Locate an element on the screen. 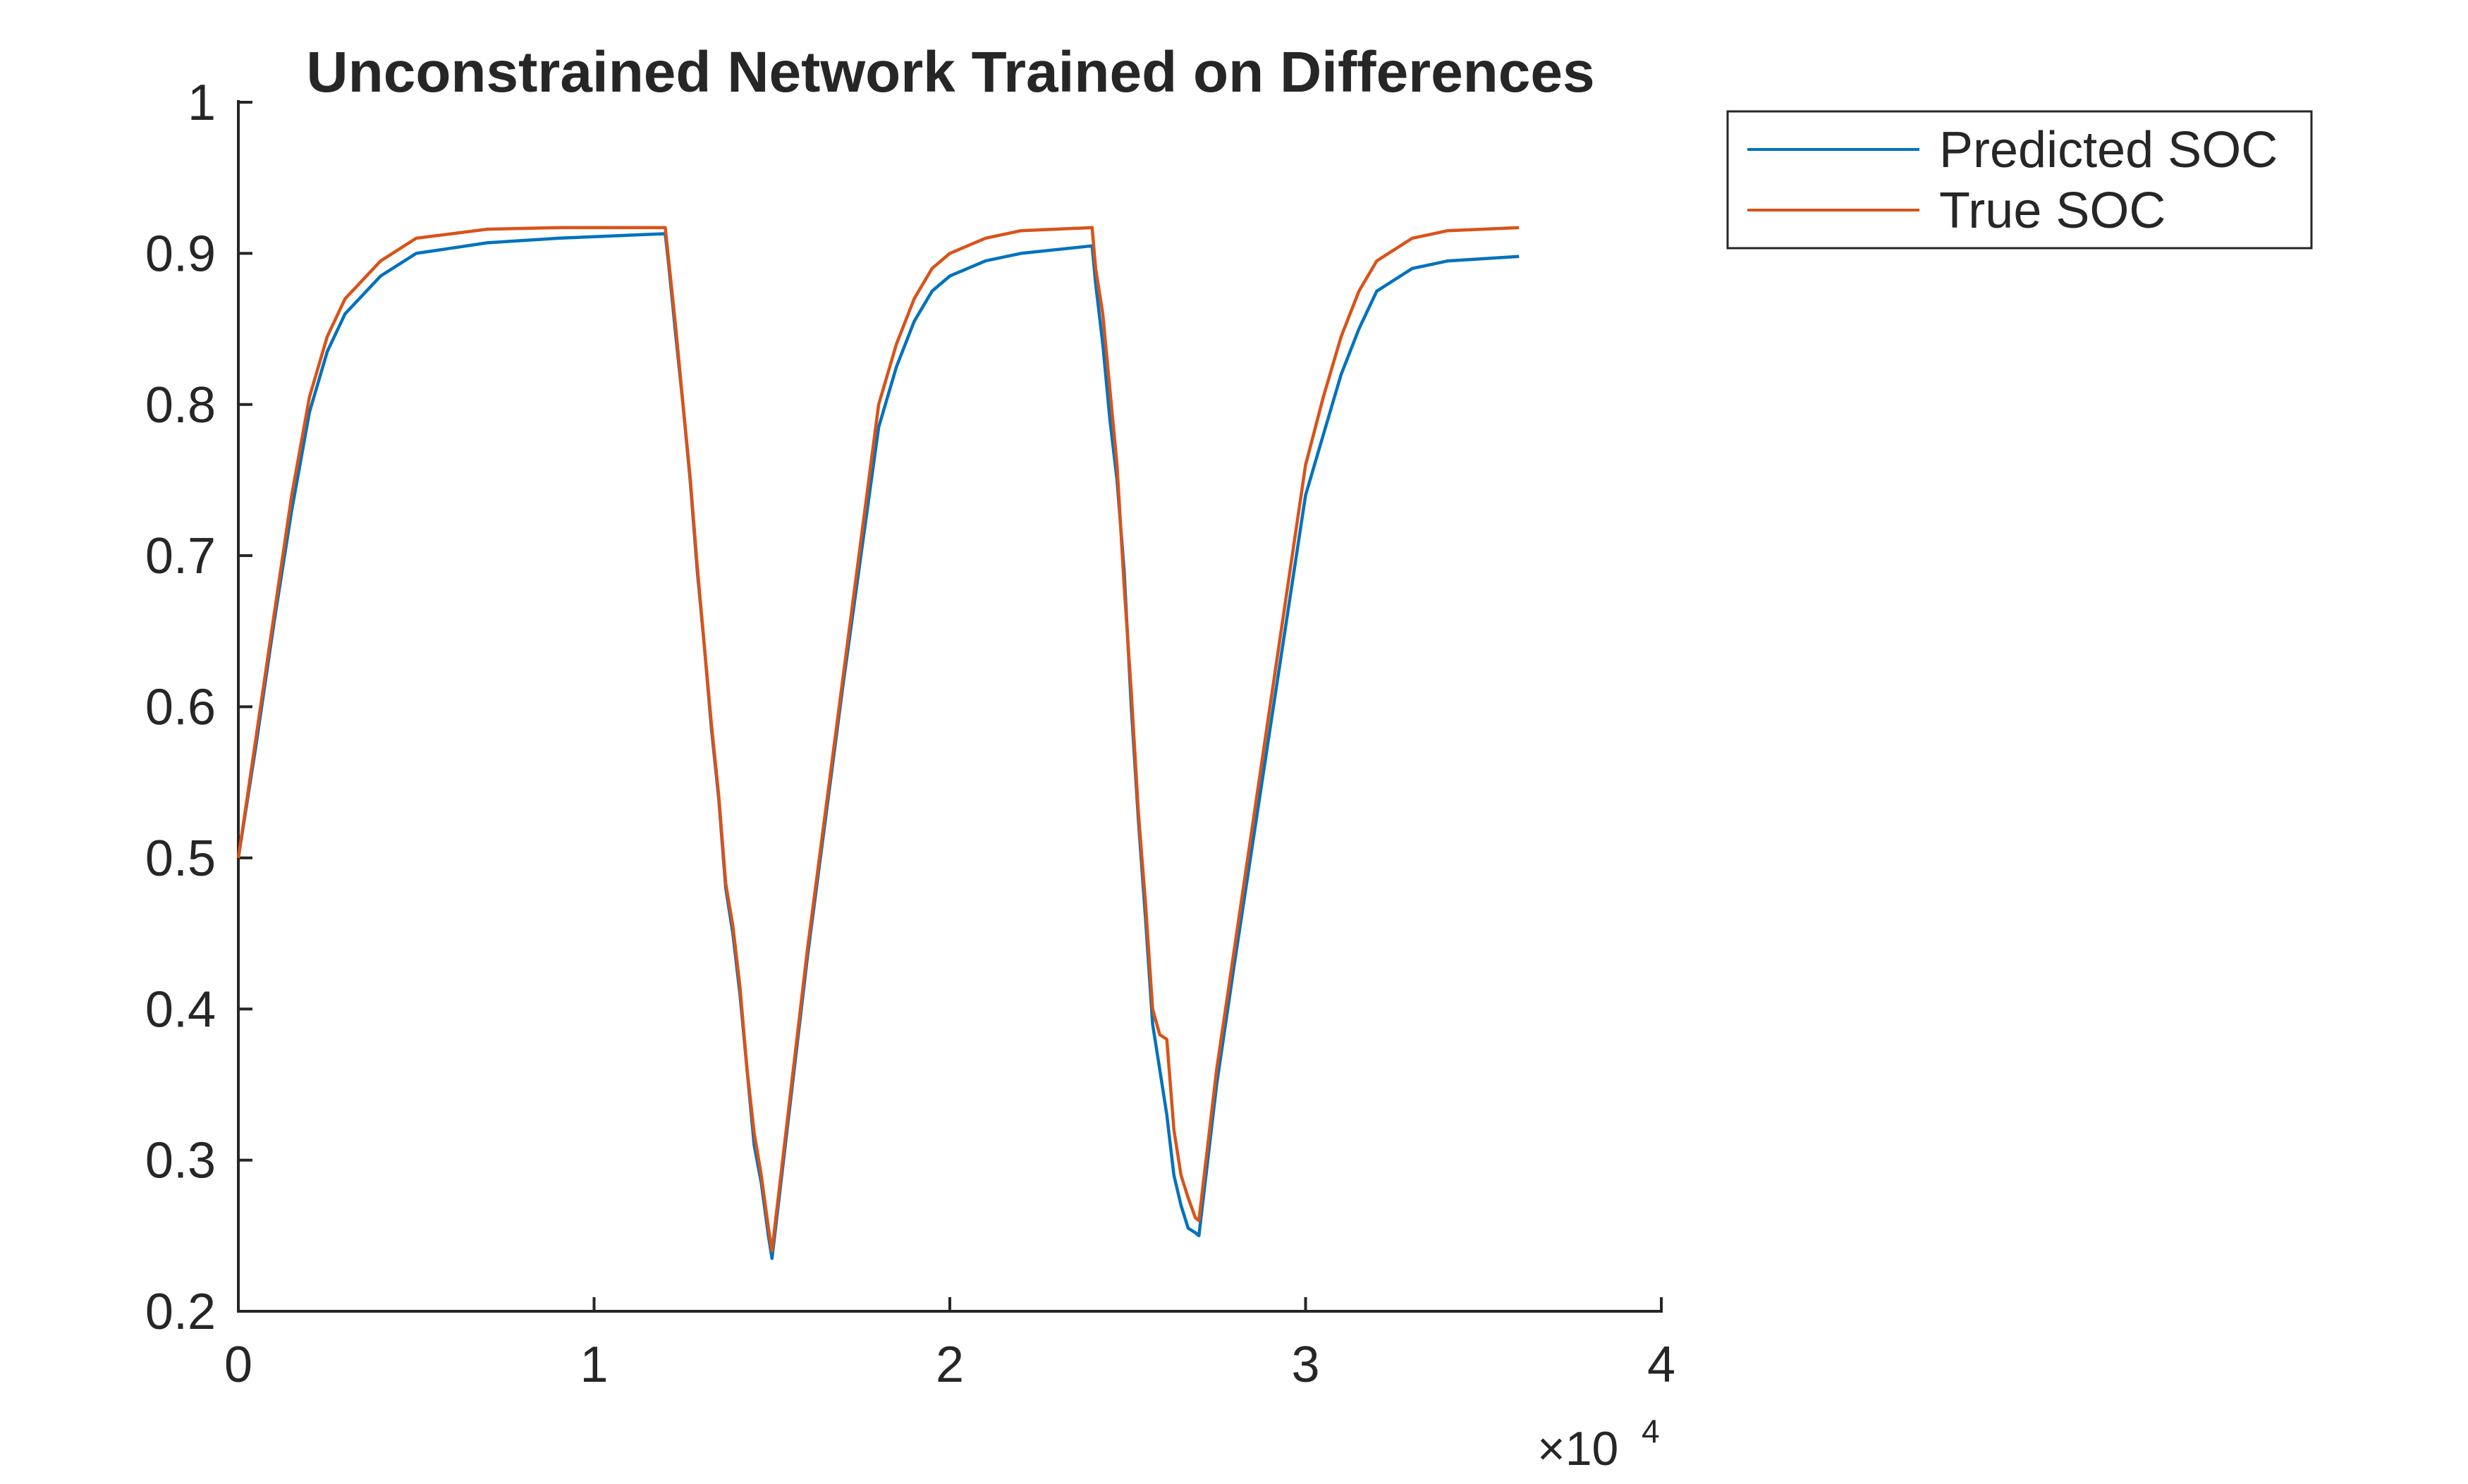 The height and width of the screenshot is (1484, 2468). x-tick-label: 4 is located at coordinates (1661, 1365).